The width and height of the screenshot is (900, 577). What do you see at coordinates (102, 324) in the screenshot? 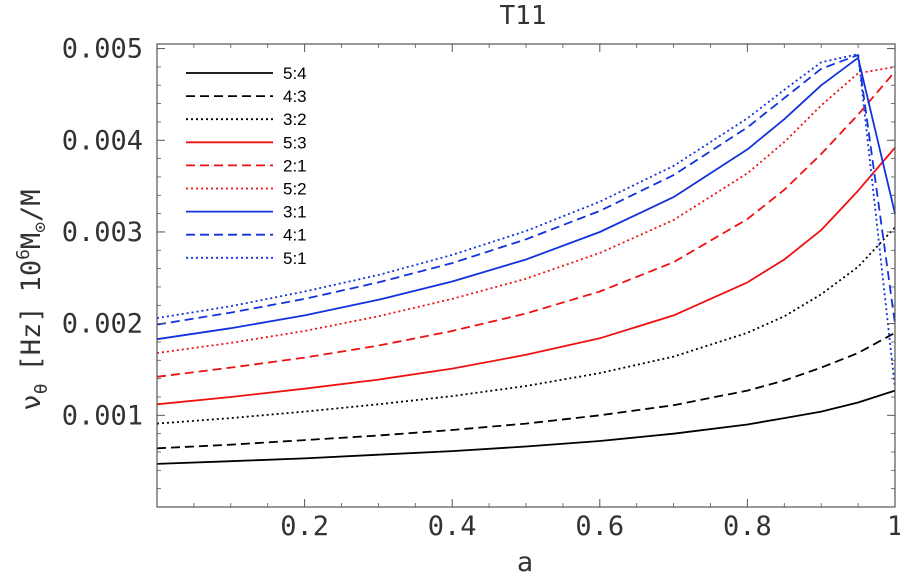
I see `y-tick-label: 0.002` at bounding box center [102, 324].